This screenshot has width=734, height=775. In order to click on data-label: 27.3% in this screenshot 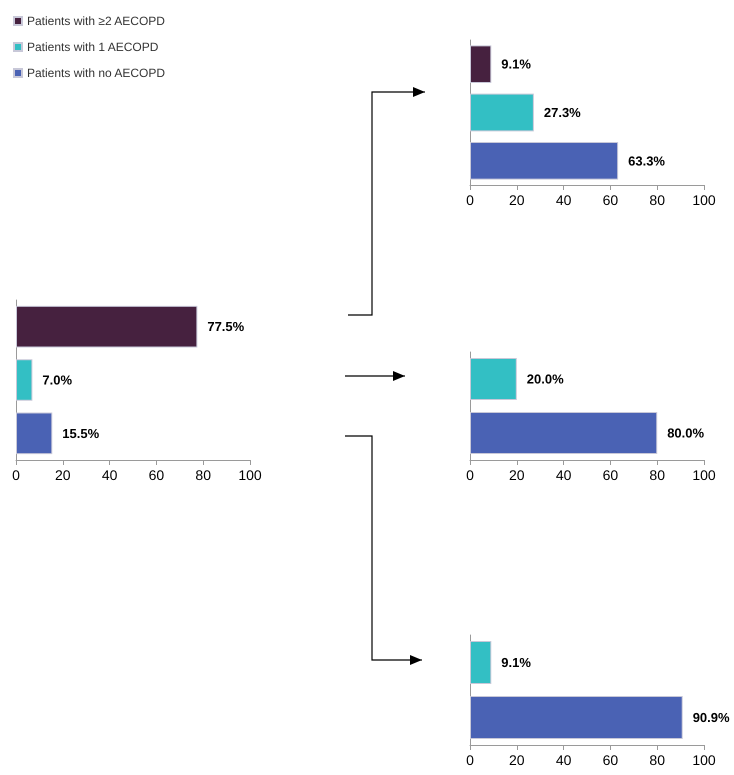, I will do `click(563, 112)`.